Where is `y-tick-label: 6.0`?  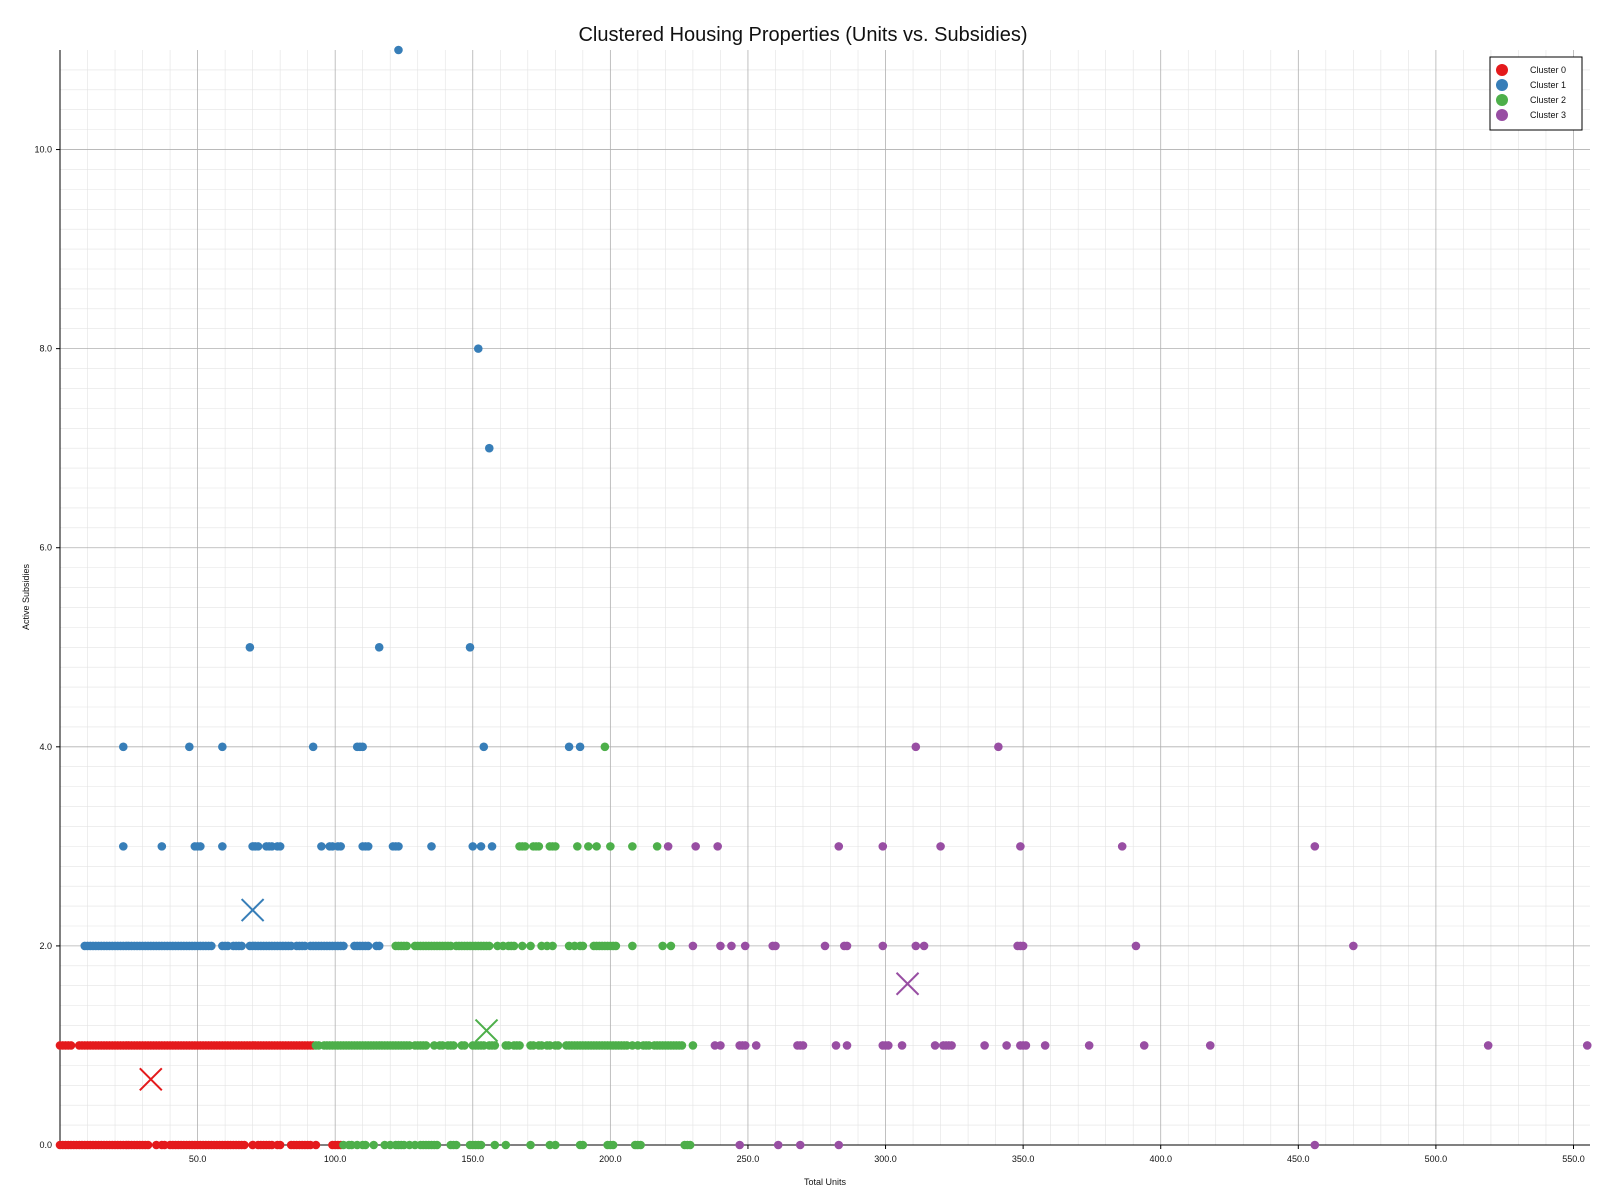 y-tick-label: 6.0 is located at coordinates (45, 548).